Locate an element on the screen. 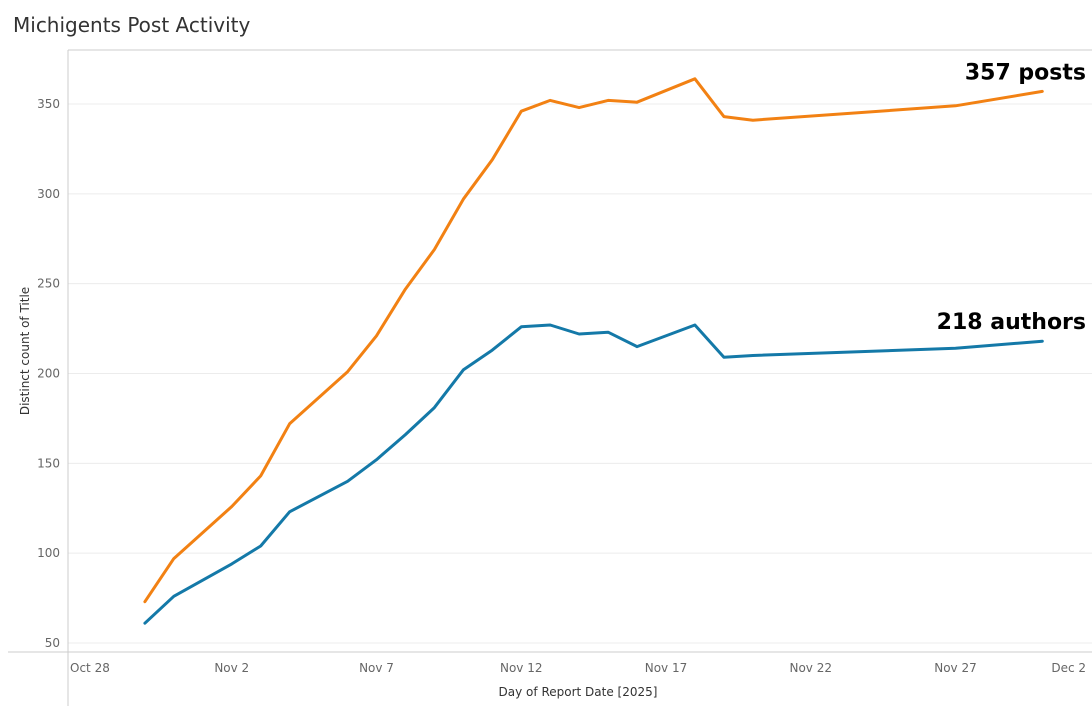 The height and width of the screenshot is (724, 1092). y-tick-labels: 50 100 150 200 250 300 350 is located at coordinates (48, 373).